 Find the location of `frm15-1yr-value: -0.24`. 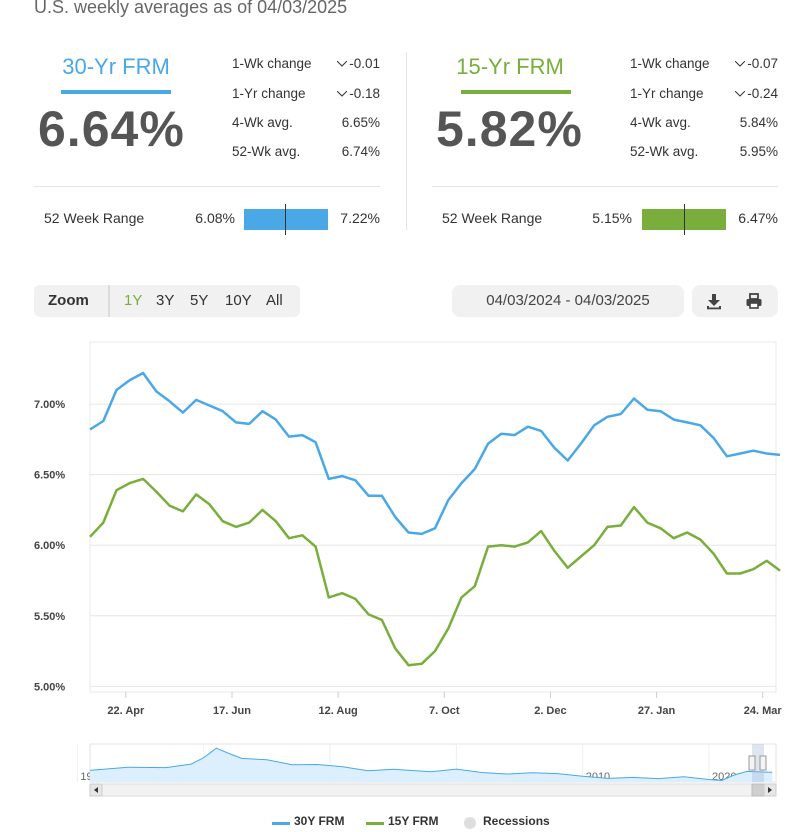

frm15-1yr-value: -0.24 is located at coordinates (762, 93).